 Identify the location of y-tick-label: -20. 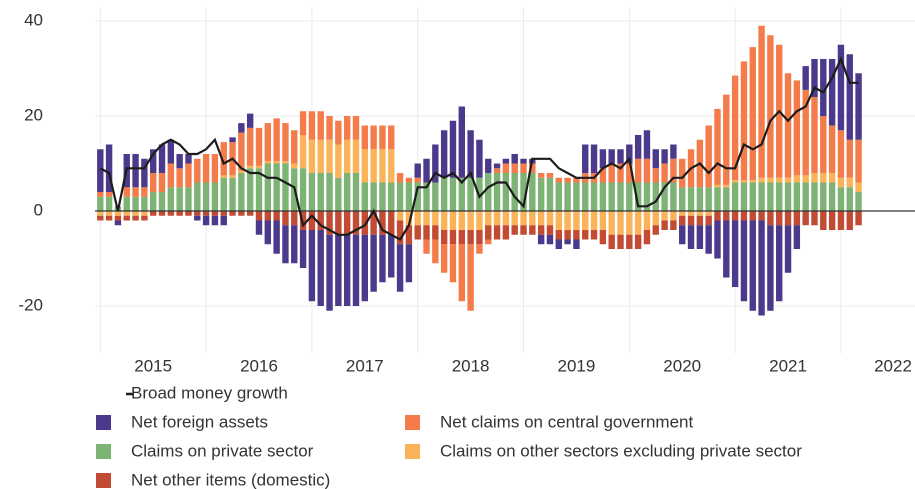
(30, 304).